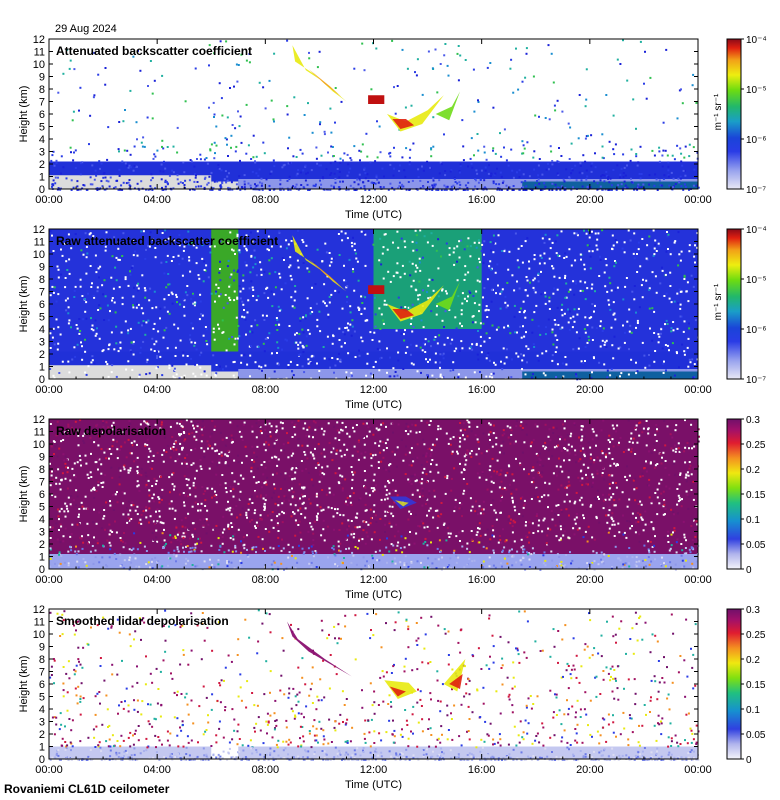  I want to click on colorbar-tick-label: 10⁻⁶, so click(756, 330).